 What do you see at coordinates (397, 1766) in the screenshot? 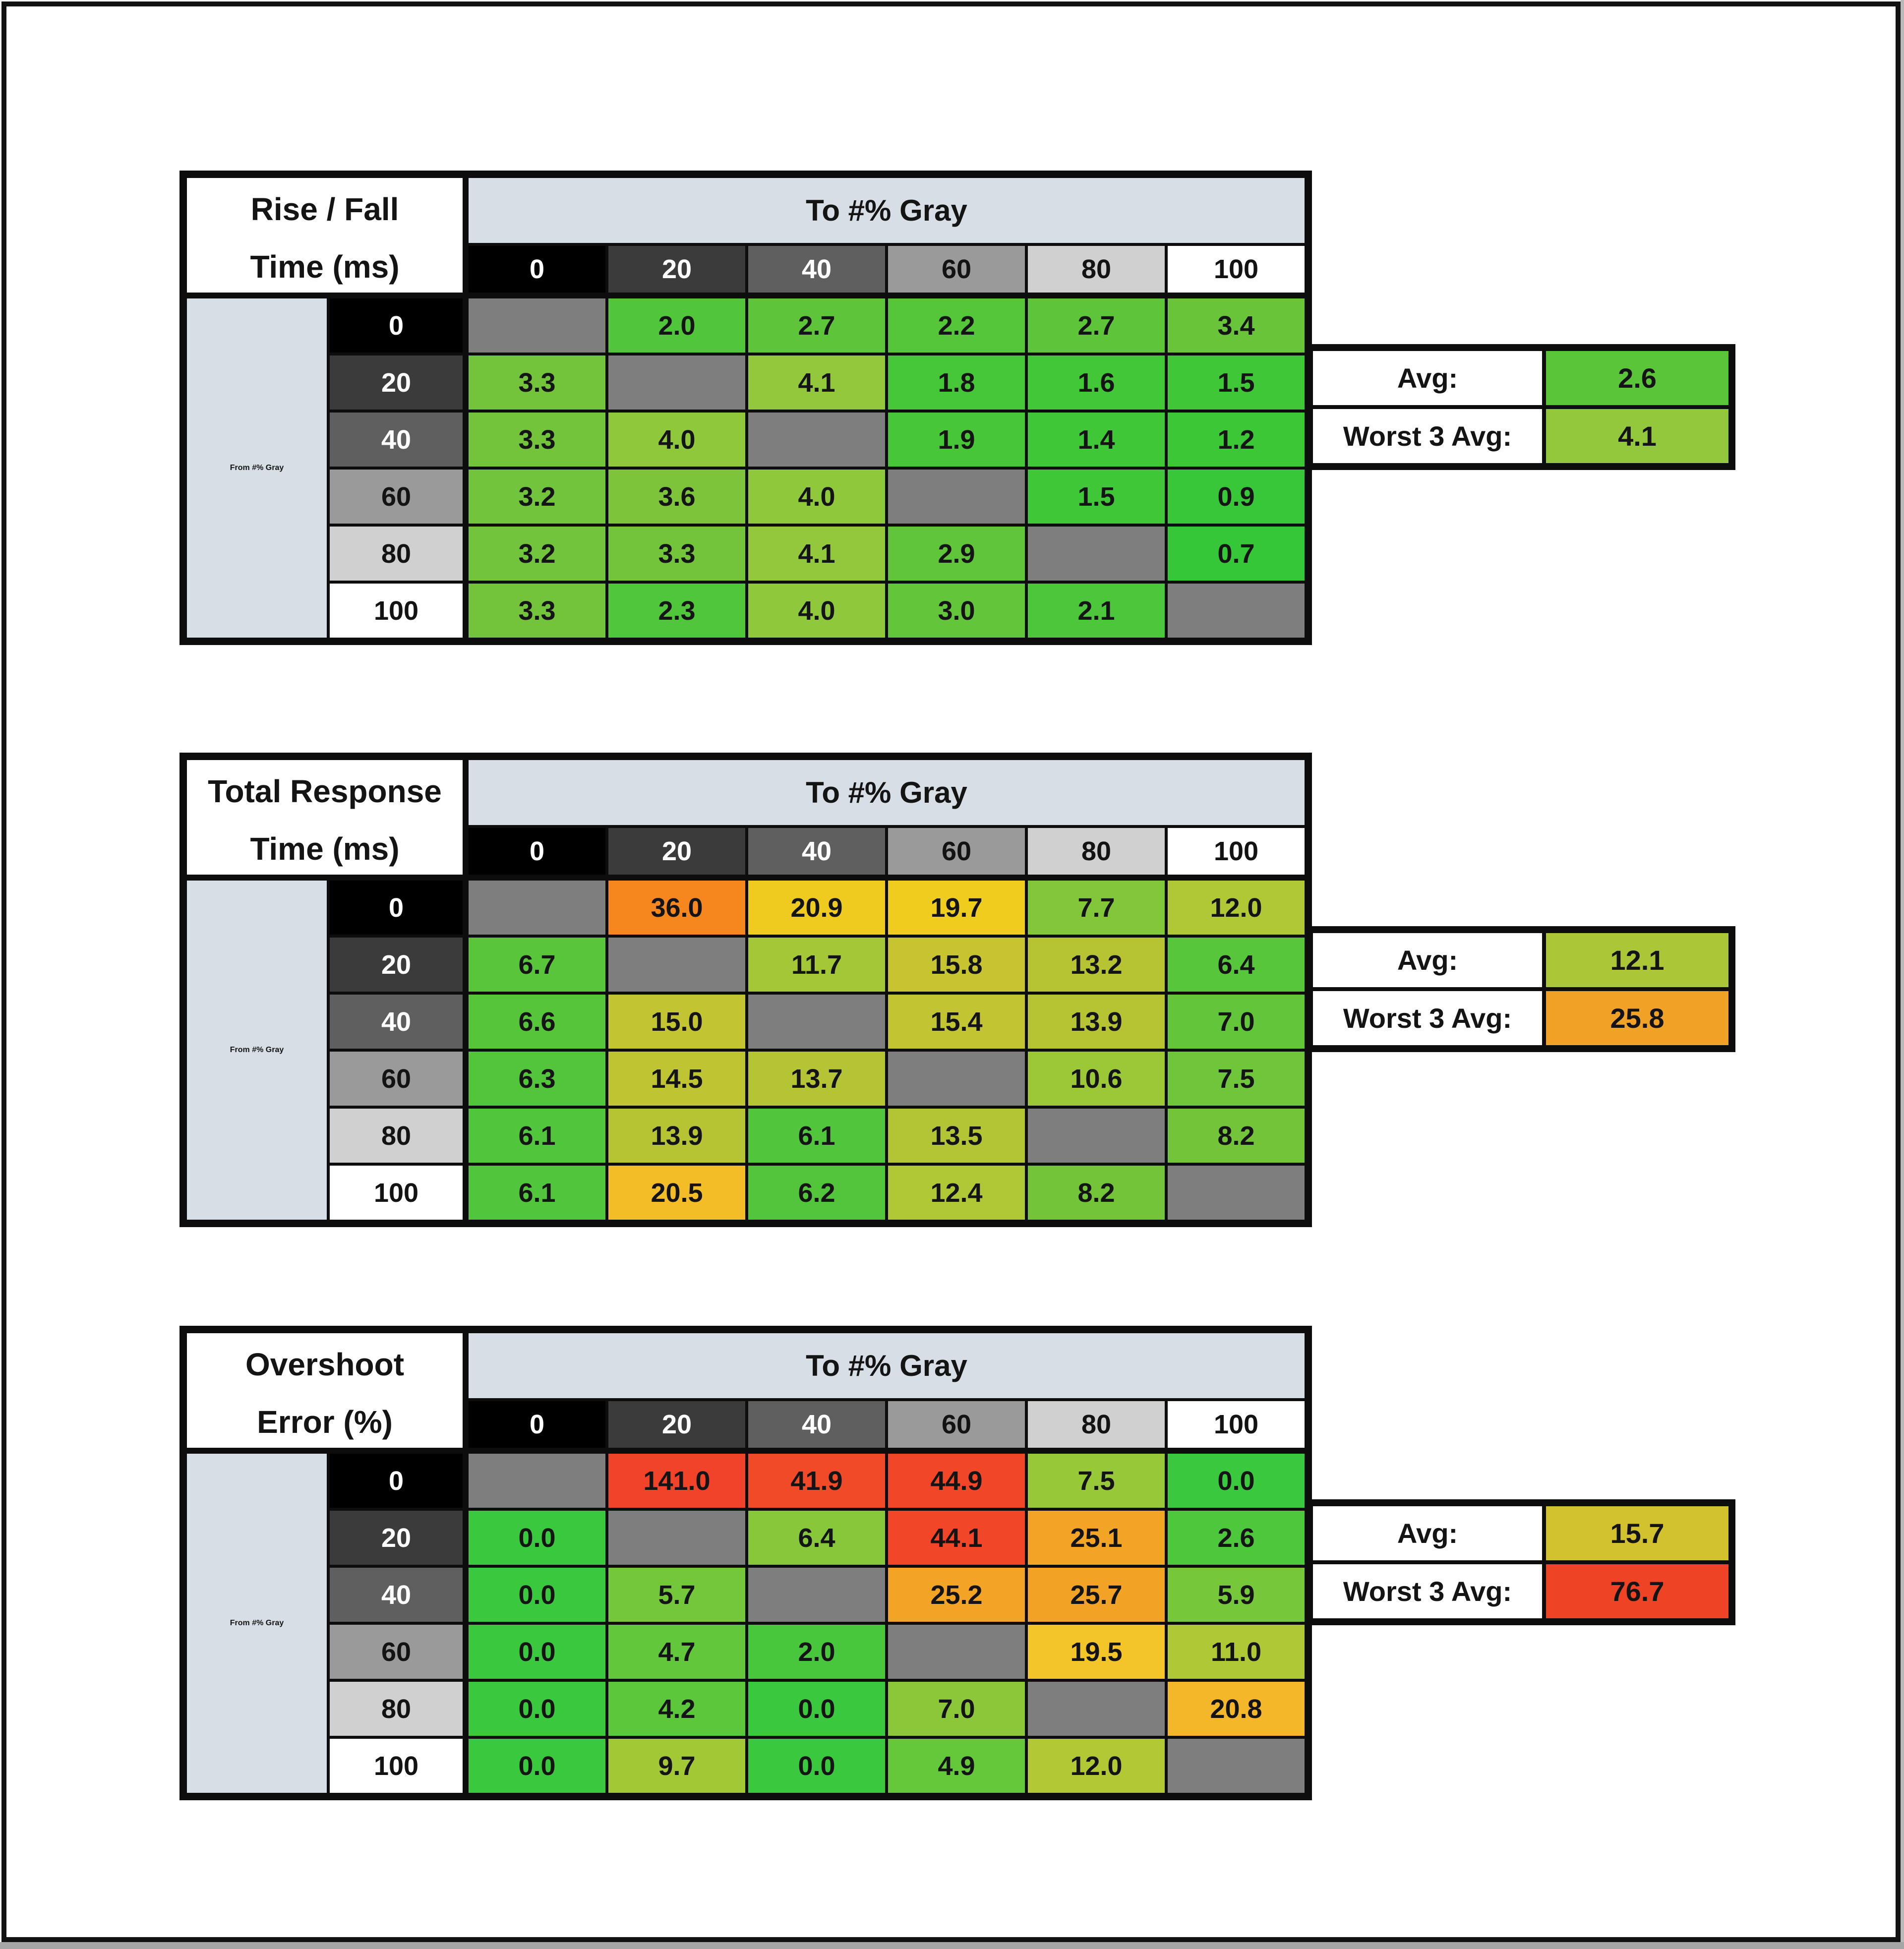
I see `row-header-100: 100` at bounding box center [397, 1766].